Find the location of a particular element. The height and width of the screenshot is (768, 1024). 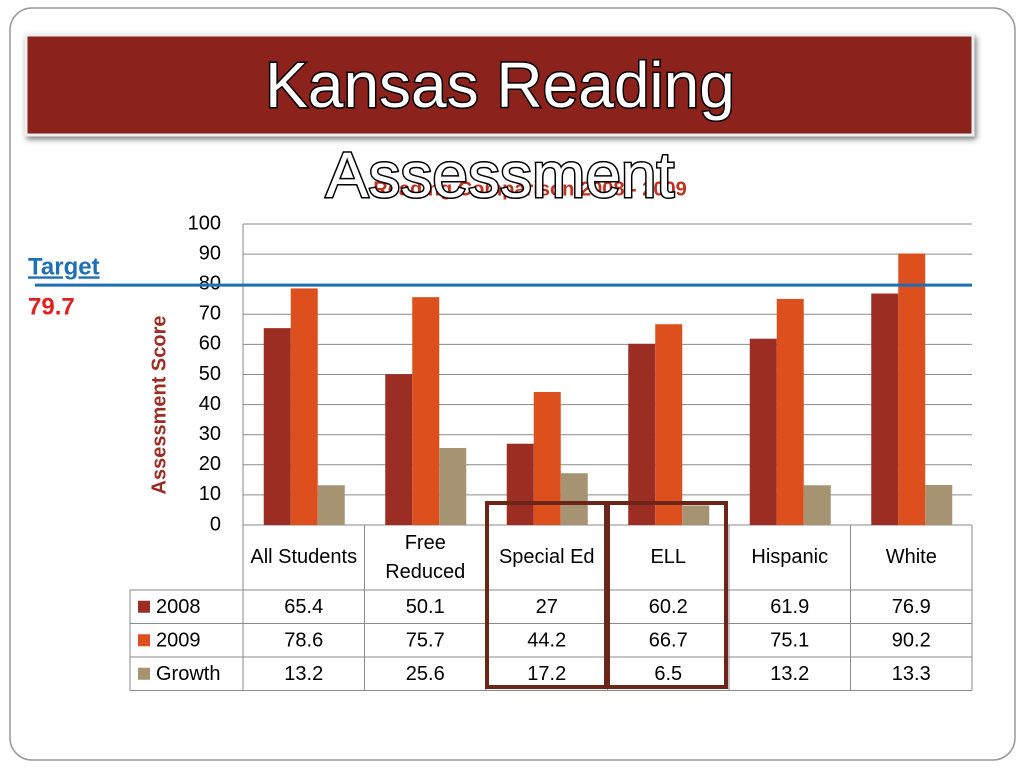

table-value: 25.6 is located at coordinates (425, 674).